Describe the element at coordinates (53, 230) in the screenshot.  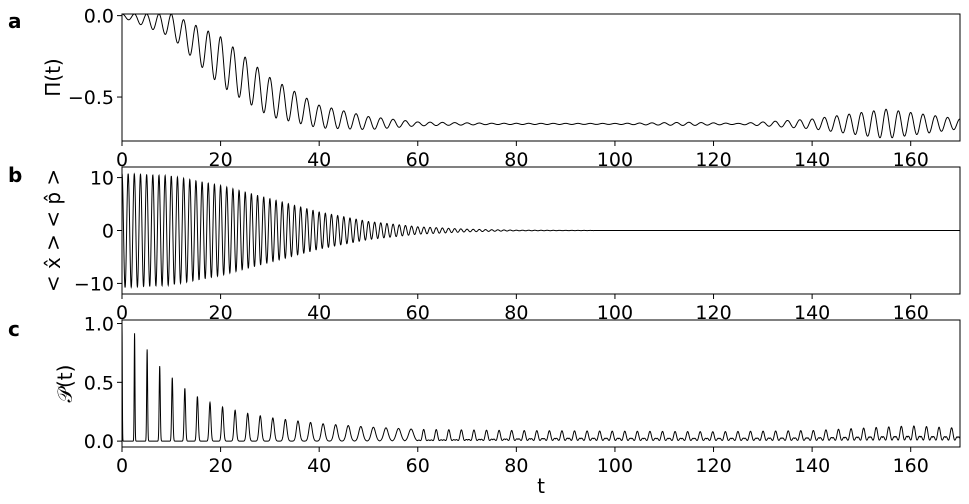
I see `y-axis-label: < x̂ > < p̂ >` at that location.